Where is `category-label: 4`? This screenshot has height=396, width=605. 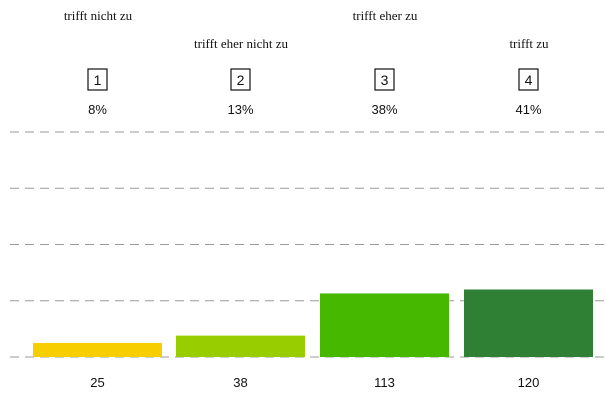
category-label: 4 is located at coordinates (529, 80).